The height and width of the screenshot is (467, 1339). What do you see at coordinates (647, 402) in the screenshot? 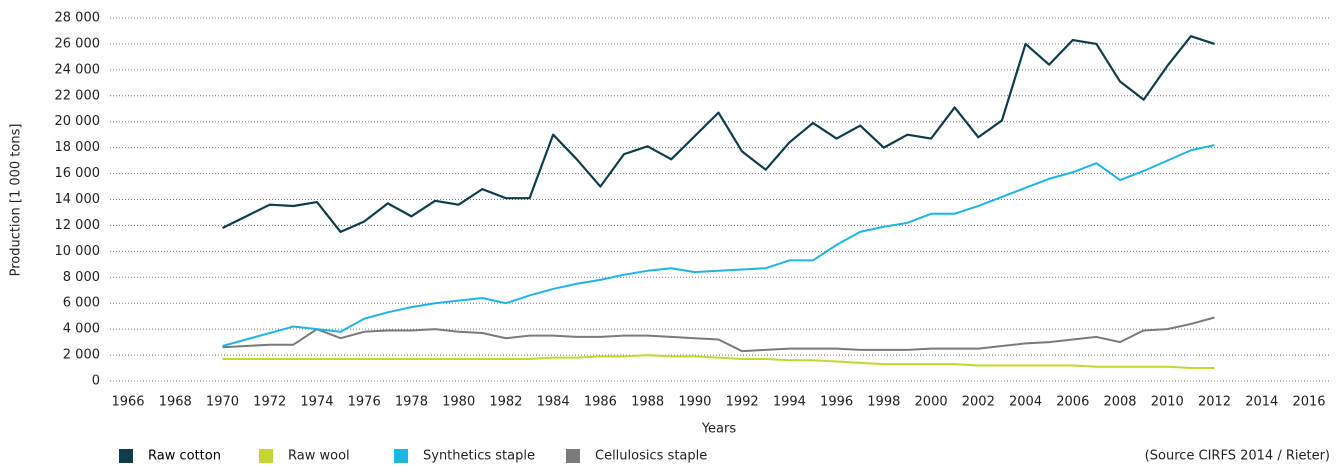
I see `x-tick-label: 1988` at bounding box center [647, 402].